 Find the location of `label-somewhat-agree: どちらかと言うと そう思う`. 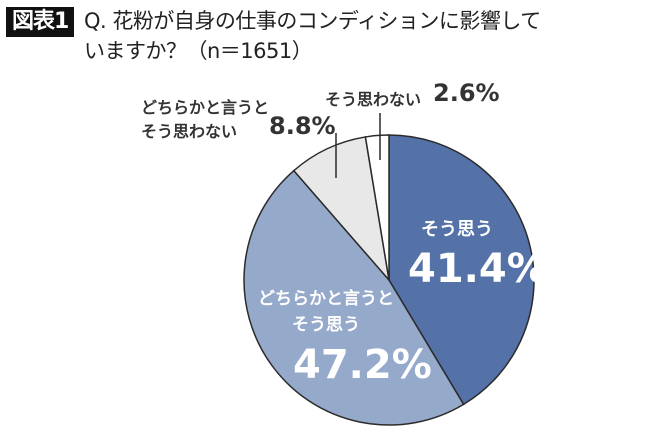

label-somewhat-agree: どちらかと言うと そう思う is located at coordinates (326, 312).